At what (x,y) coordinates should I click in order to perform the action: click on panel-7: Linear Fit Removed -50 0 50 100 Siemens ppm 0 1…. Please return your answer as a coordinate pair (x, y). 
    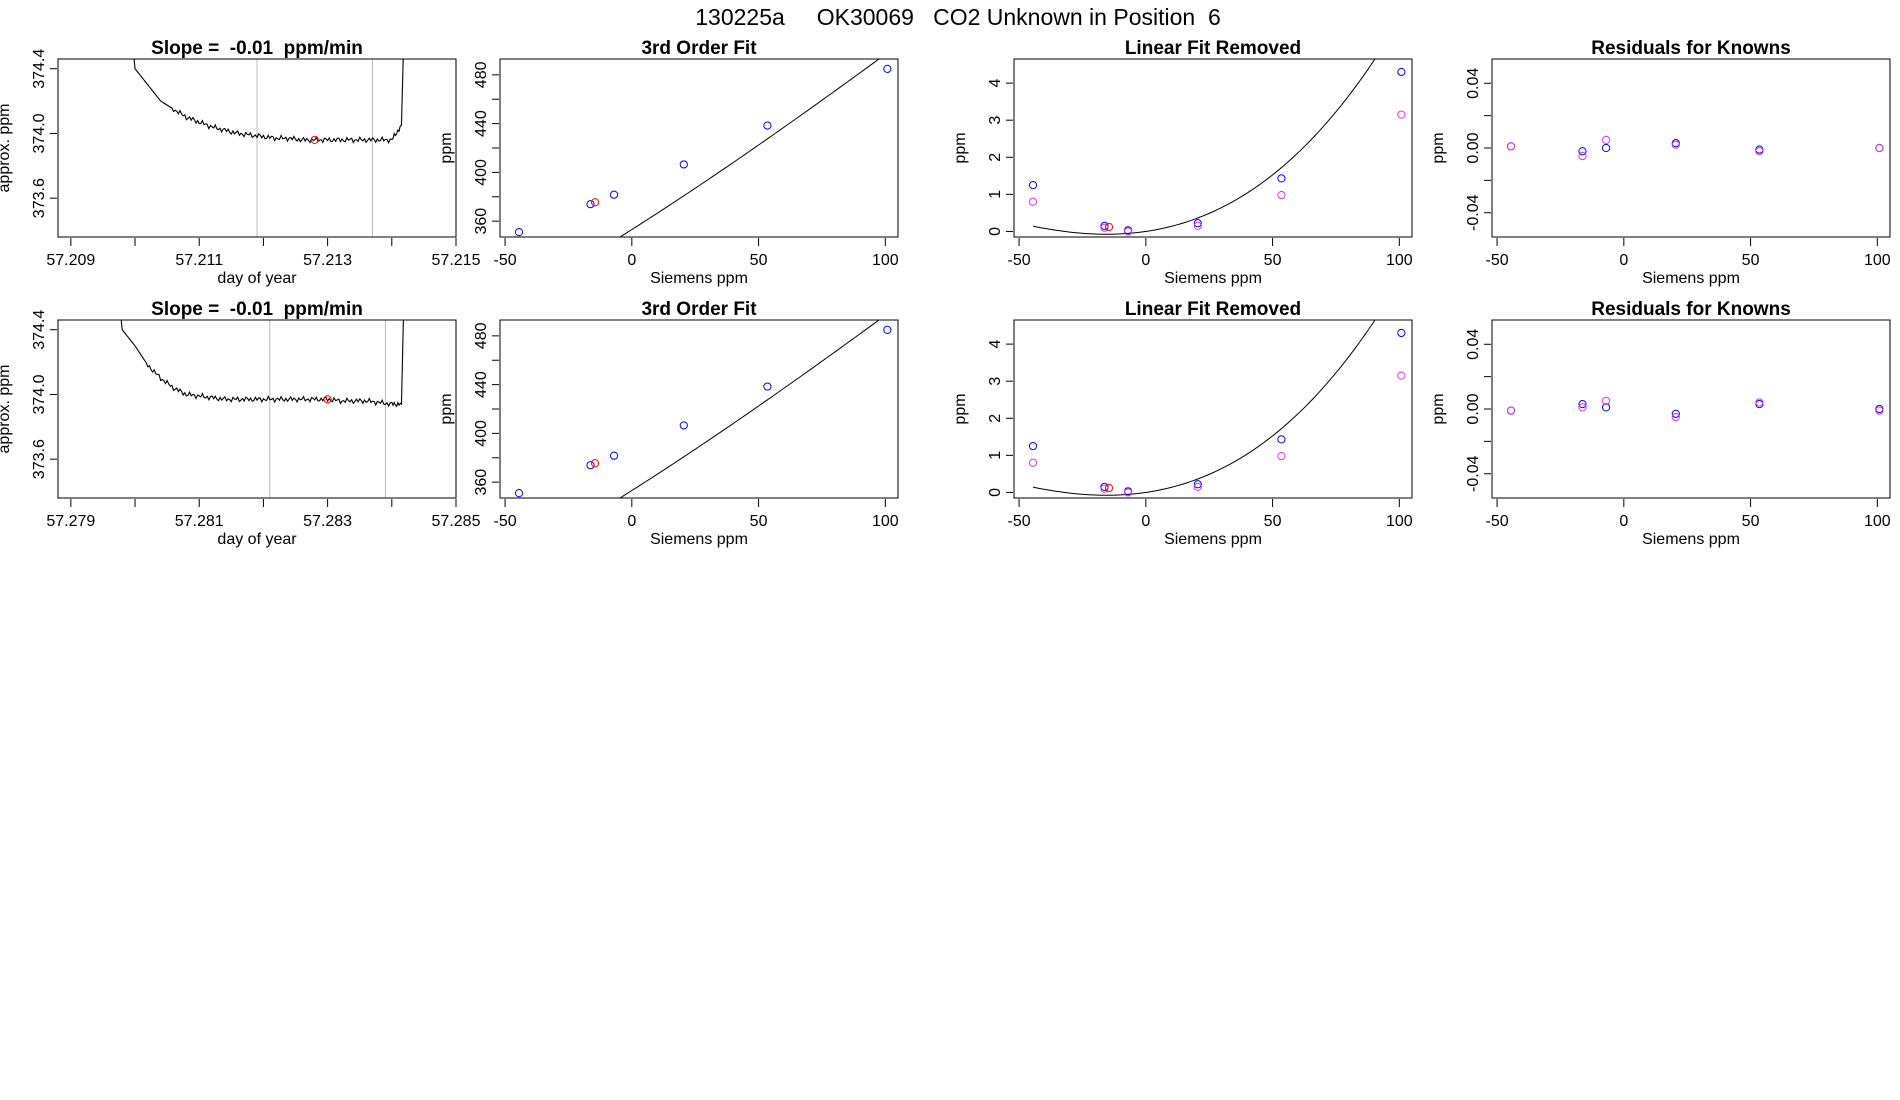
    Looking at the image, I should click on (1182, 423).